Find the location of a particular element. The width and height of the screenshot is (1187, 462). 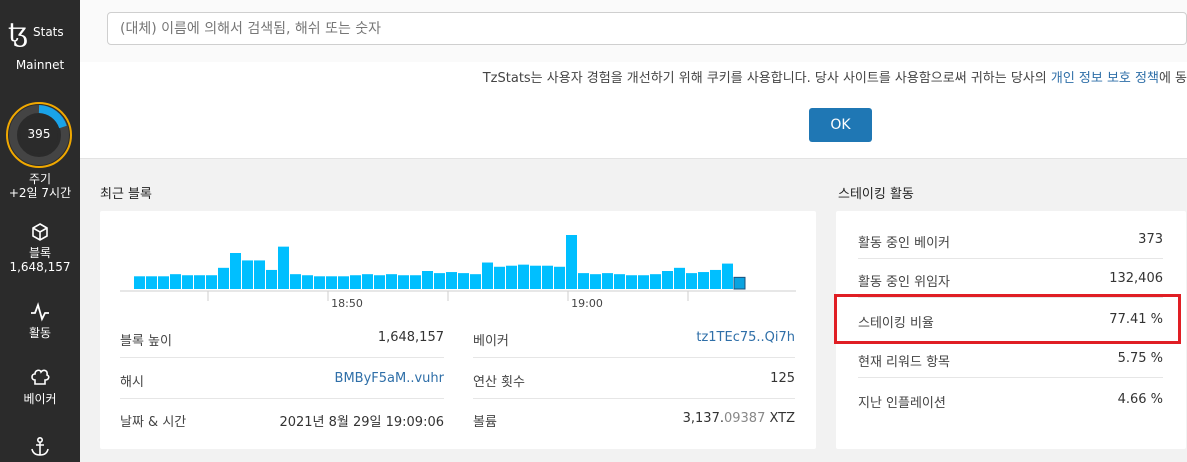

staking-ratio-row: 스테이킹 비율 77.41 % is located at coordinates (1010, 319).